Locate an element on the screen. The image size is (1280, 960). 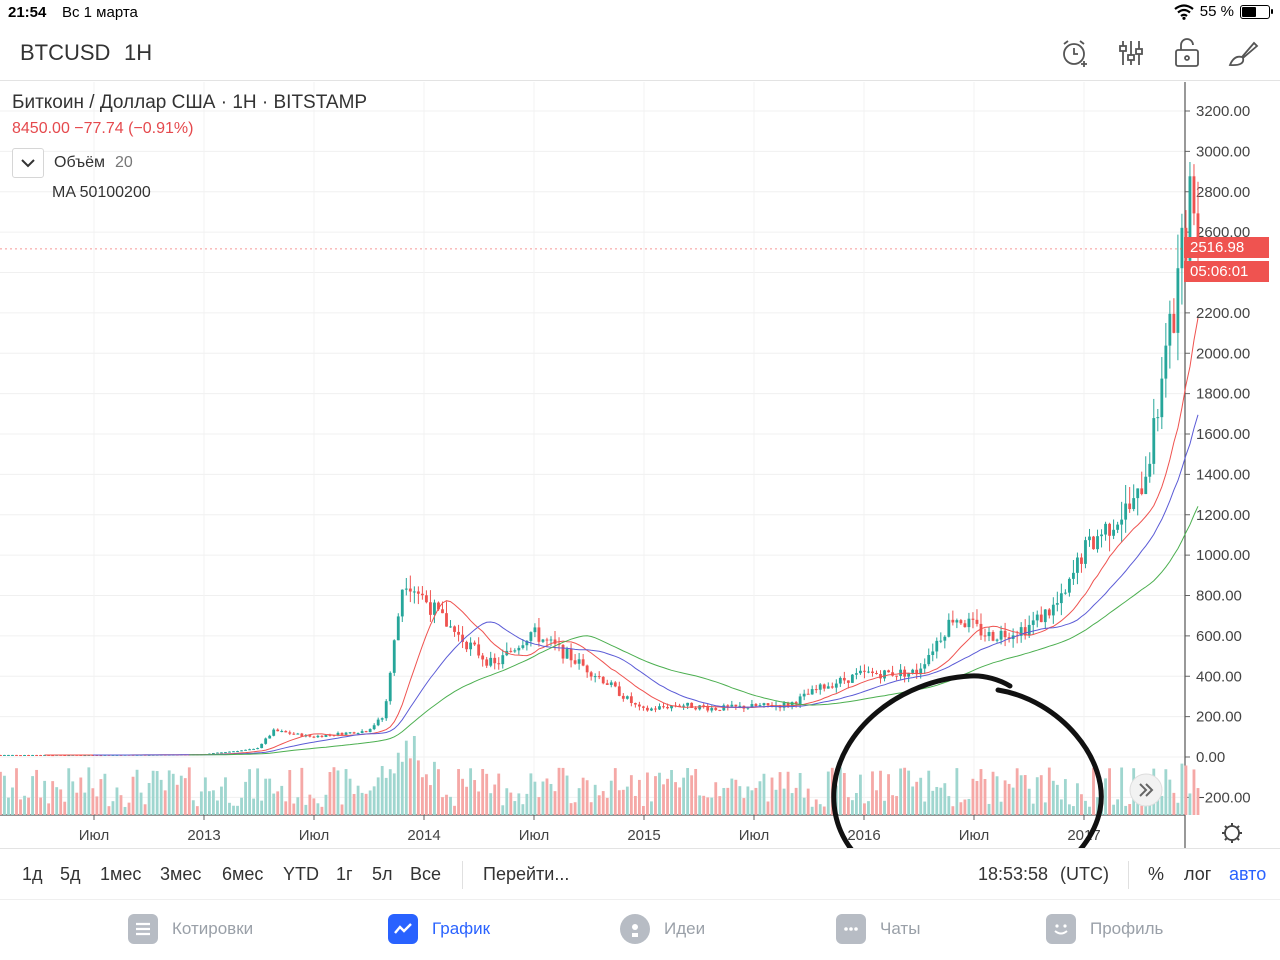
range-ytd: YTD is located at coordinates (301, 874).